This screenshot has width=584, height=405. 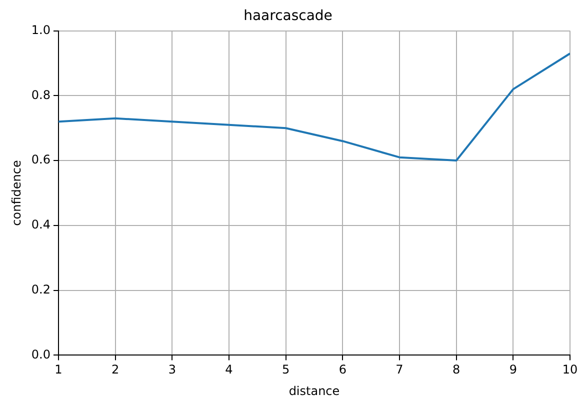 I want to click on x-tick-label: 2, so click(x=116, y=369).